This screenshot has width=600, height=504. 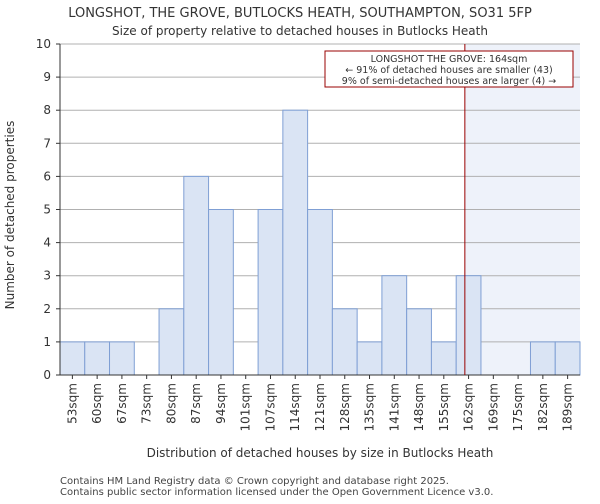 What do you see at coordinates (369, 358) in the screenshot?
I see `bar-135sqm` at bounding box center [369, 358].